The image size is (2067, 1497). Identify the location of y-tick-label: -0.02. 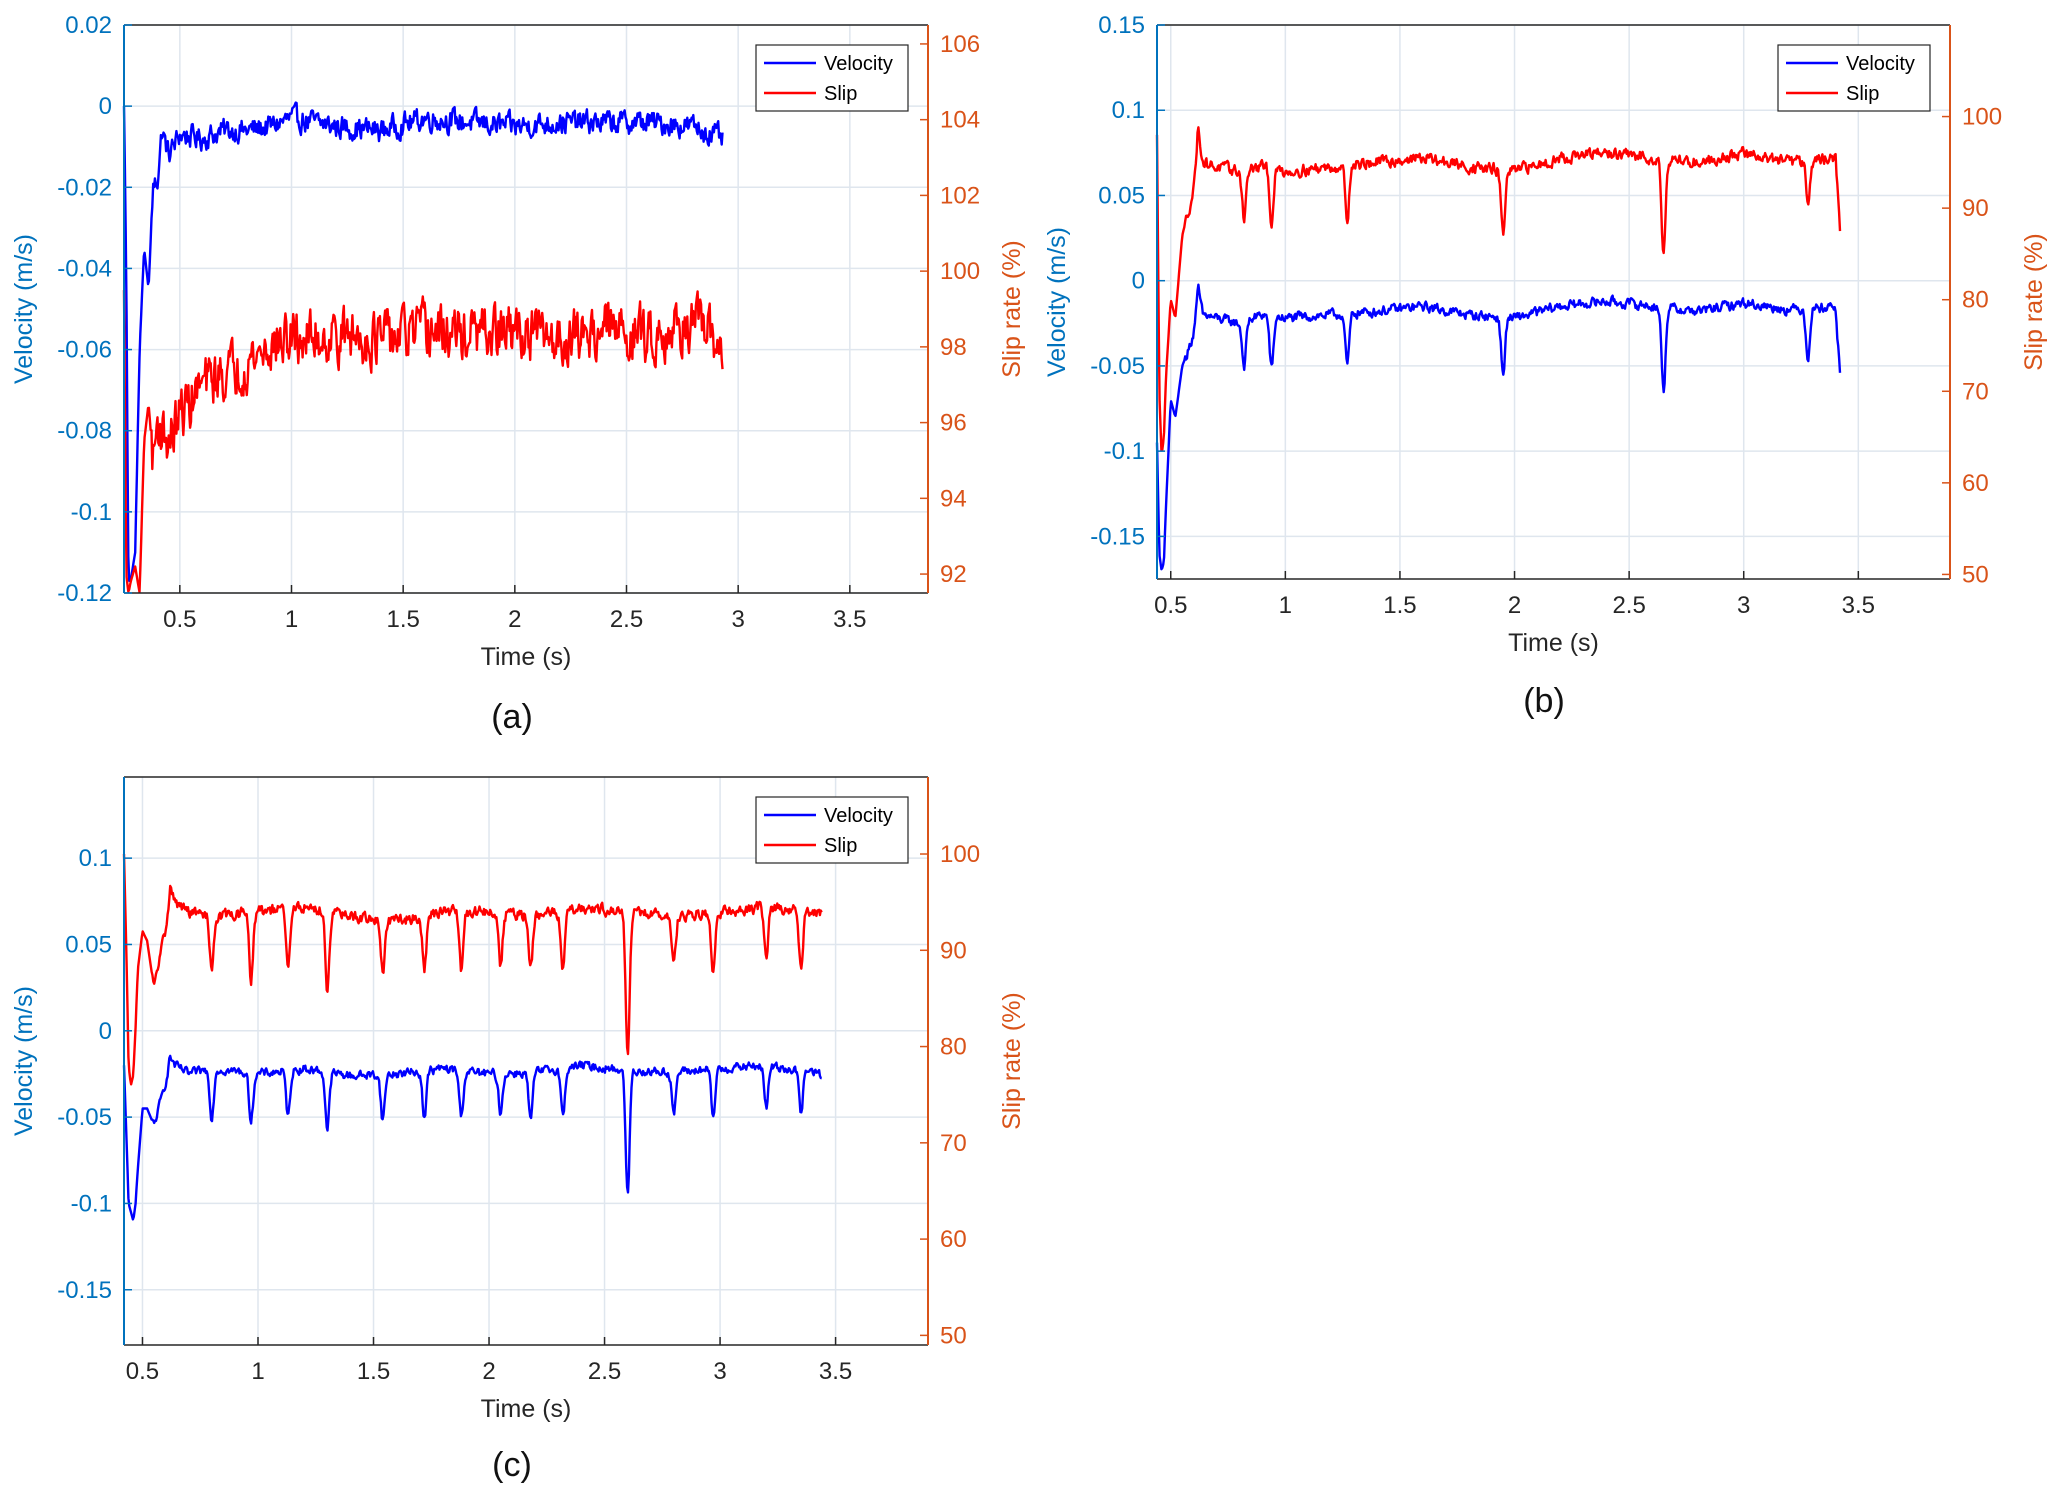
(84, 187).